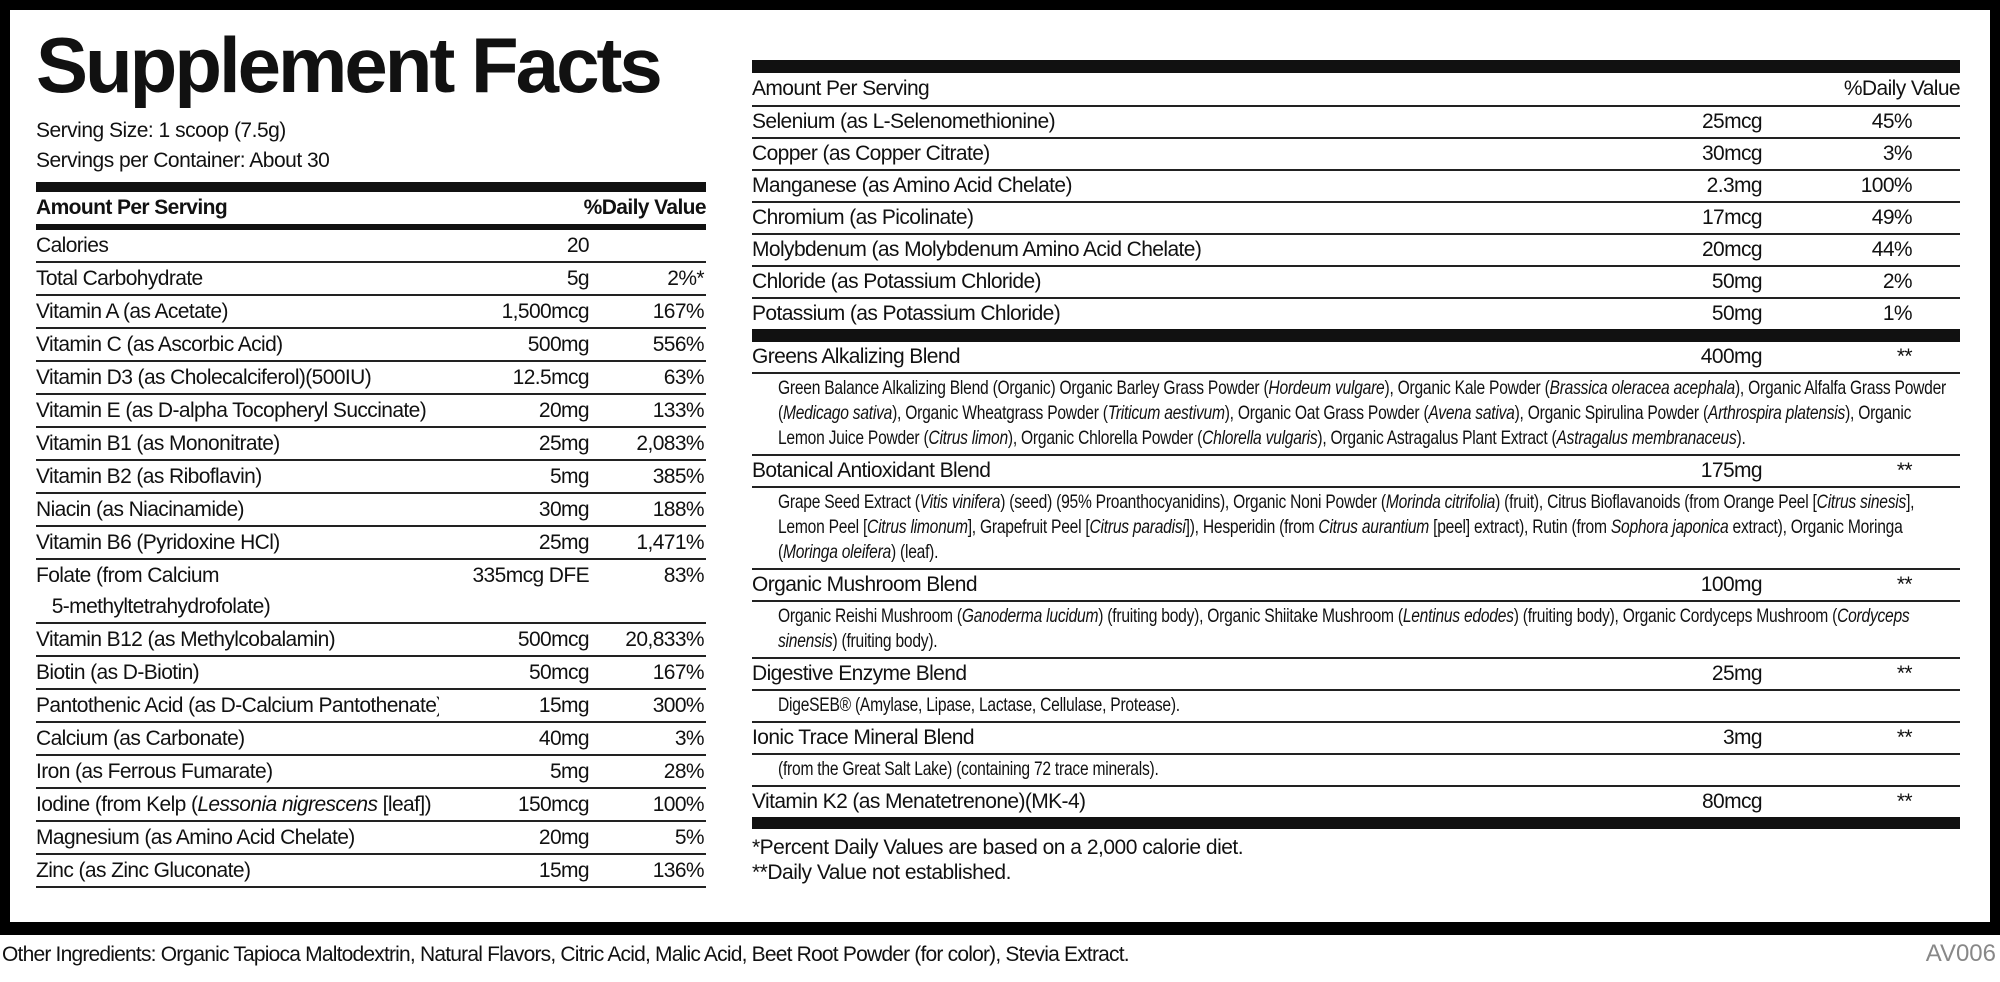 The height and width of the screenshot is (982, 2000). I want to click on latin-name: Lentinus edodes, so click(1458, 616).